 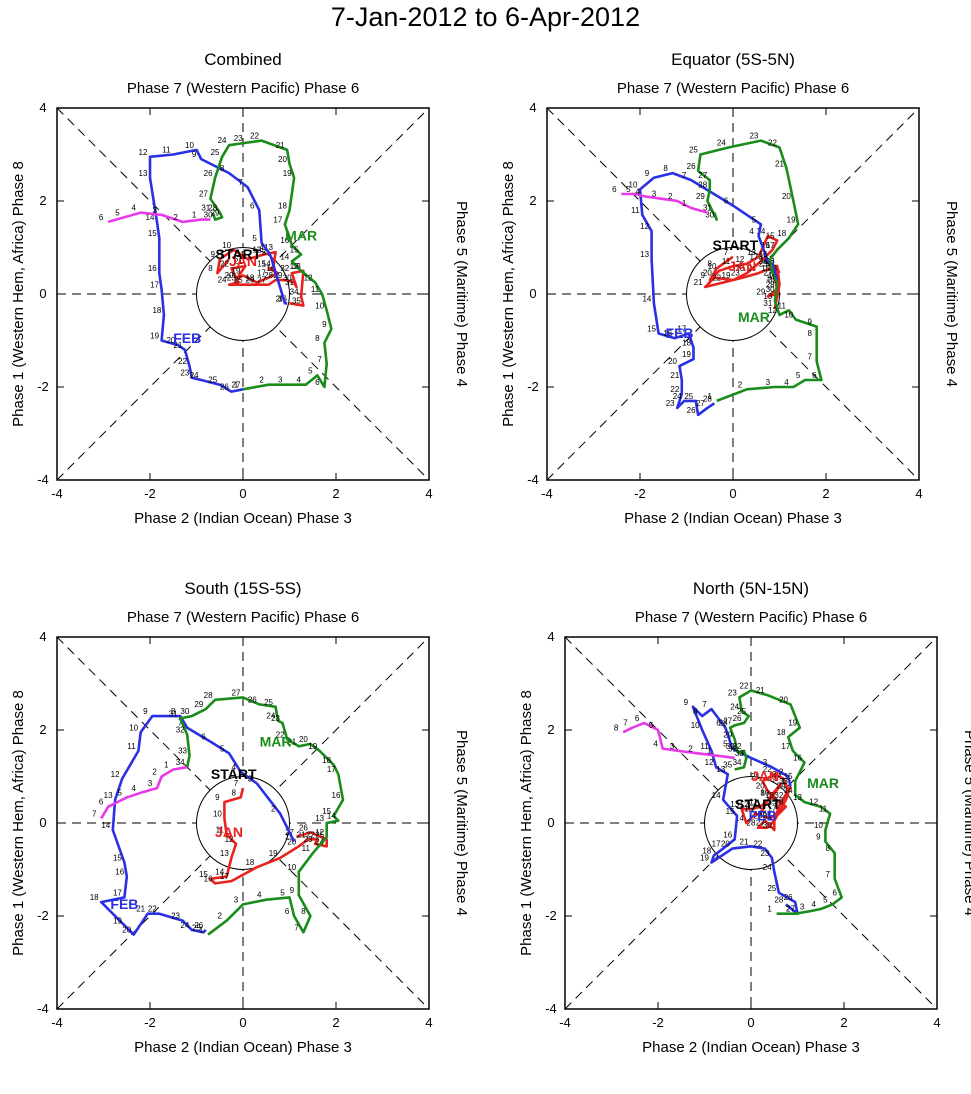 I want to click on month-label-mar: MAR, so click(x=276, y=741).